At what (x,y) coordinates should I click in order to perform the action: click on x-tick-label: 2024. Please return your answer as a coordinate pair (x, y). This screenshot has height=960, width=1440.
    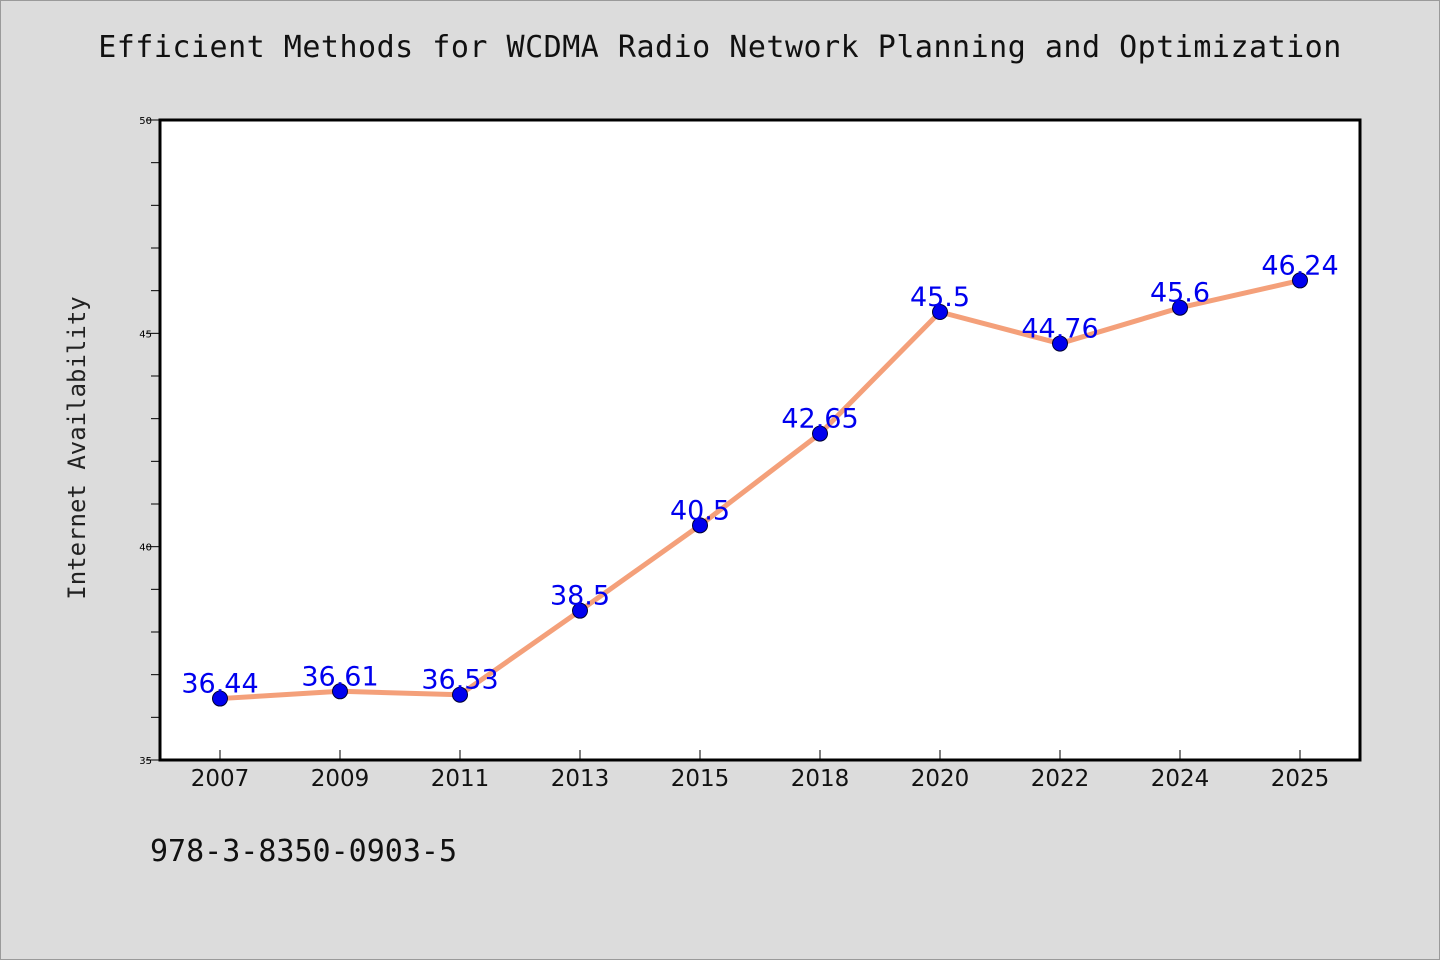
    Looking at the image, I should click on (1180, 779).